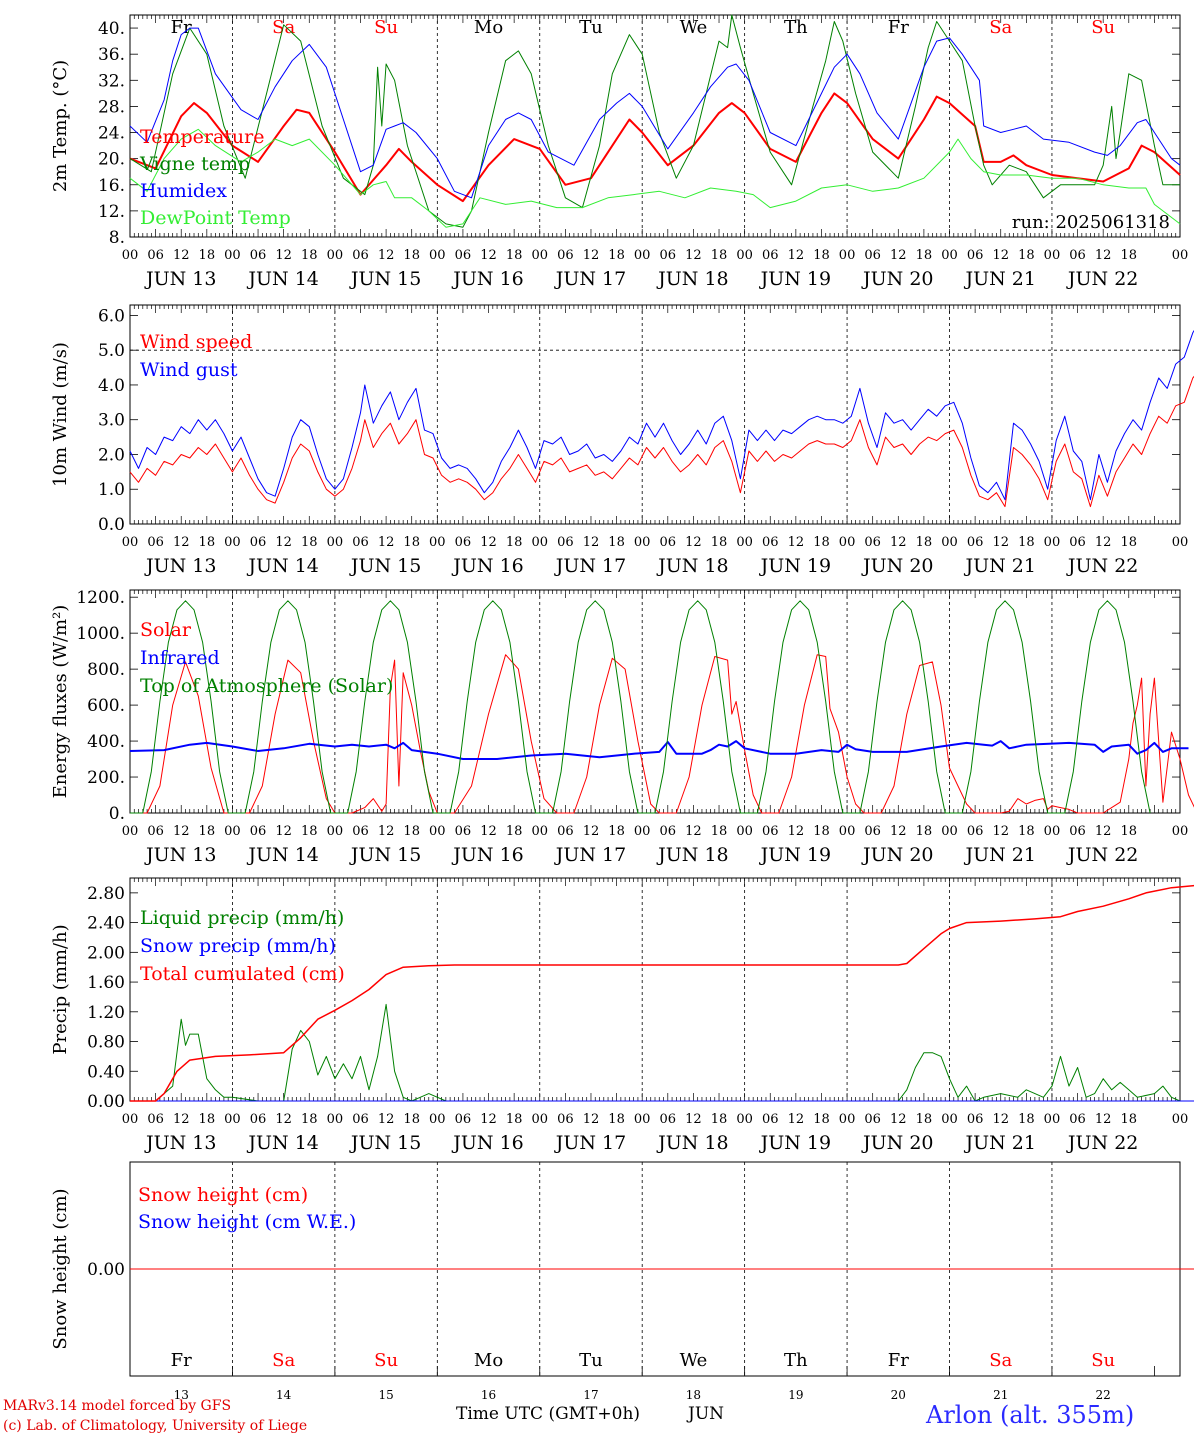 This screenshot has height=1440, width=1194. I want to click on y-tick-label: 1200., so click(100, 598).